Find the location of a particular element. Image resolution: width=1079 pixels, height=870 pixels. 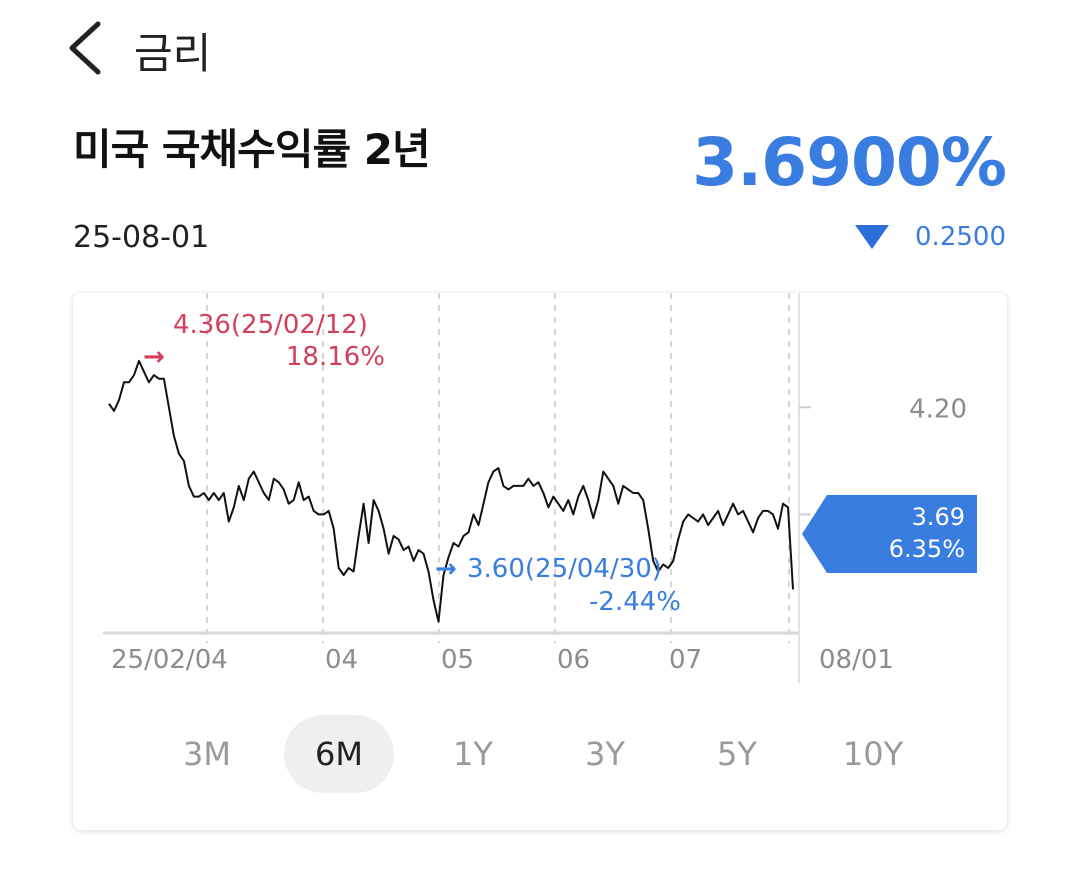

high-marker-pct: 18.16% is located at coordinates (335, 357).